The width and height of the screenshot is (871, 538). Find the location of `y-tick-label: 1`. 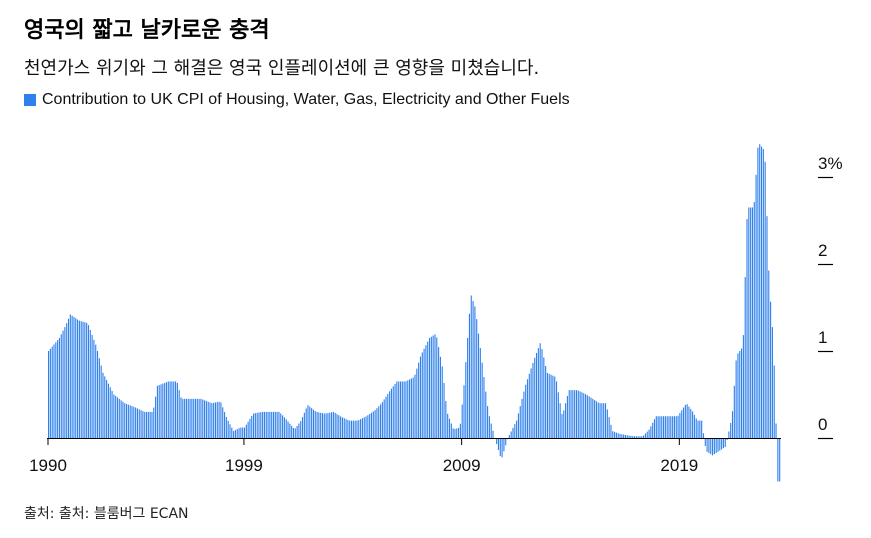

y-tick-label: 1 is located at coordinates (822, 337).